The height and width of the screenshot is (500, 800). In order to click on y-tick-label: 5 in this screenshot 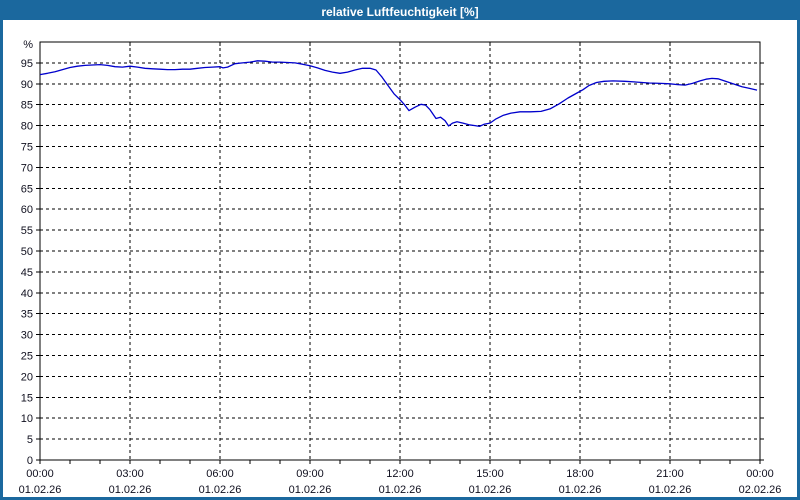, I will do `click(30, 440)`.